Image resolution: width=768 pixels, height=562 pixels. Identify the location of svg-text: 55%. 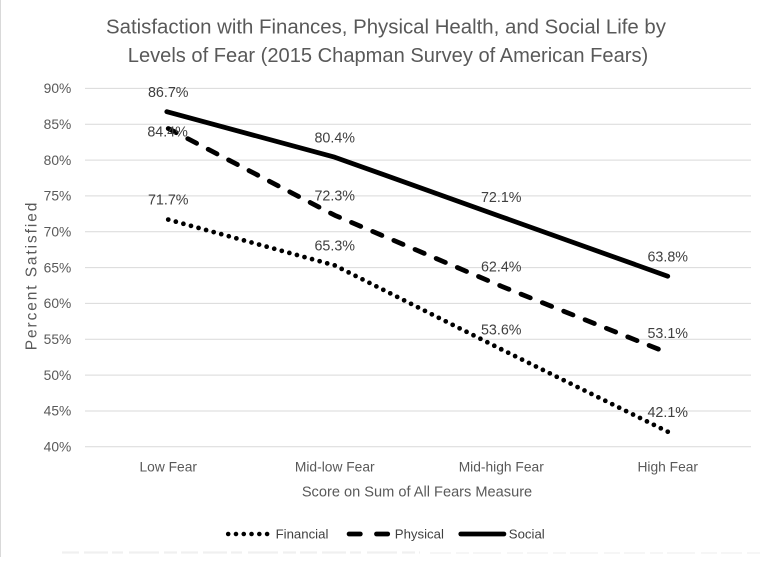
(58, 339).